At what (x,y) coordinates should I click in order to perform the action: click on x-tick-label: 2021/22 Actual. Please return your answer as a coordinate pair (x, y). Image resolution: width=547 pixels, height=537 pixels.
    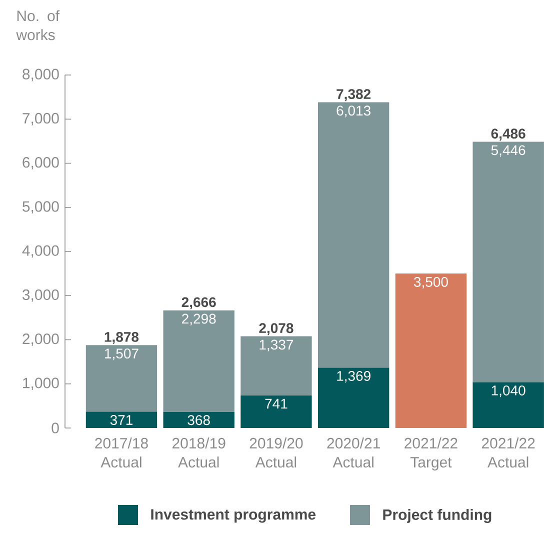
    Looking at the image, I should click on (508, 453).